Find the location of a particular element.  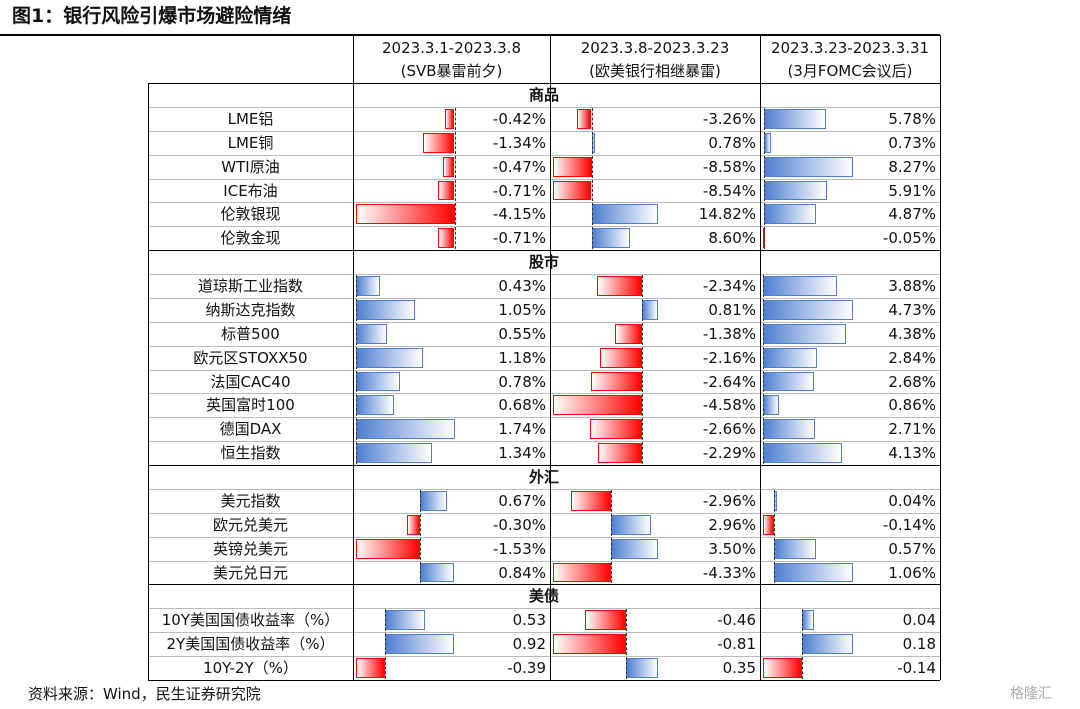

cell-value: -0.39 is located at coordinates (526, 668).